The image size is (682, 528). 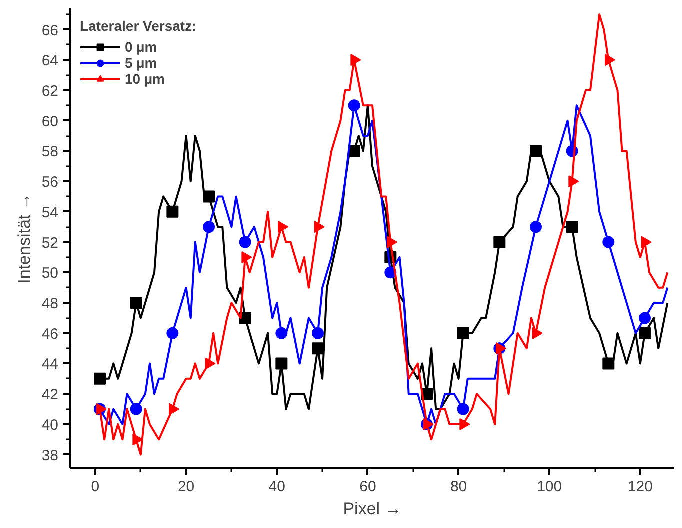 I want to click on x-axis-title: Pixel →, so click(x=372, y=509).